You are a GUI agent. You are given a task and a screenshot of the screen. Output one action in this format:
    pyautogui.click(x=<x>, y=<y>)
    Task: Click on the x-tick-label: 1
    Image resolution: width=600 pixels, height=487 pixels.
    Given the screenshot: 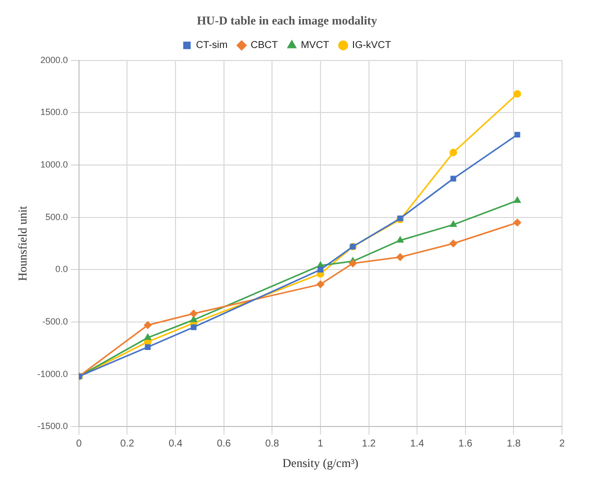 What is the action you would take?
    pyautogui.click(x=321, y=444)
    